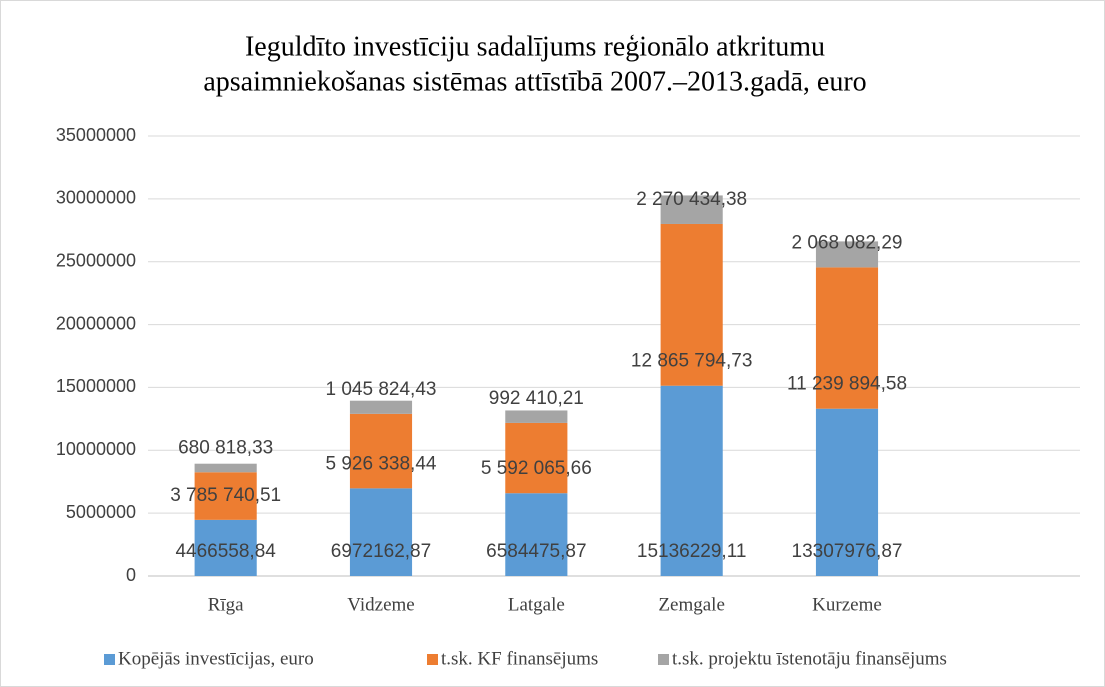 This screenshot has height=687, width=1105. I want to click on data-label: 5 592 065,66, so click(536, 468).